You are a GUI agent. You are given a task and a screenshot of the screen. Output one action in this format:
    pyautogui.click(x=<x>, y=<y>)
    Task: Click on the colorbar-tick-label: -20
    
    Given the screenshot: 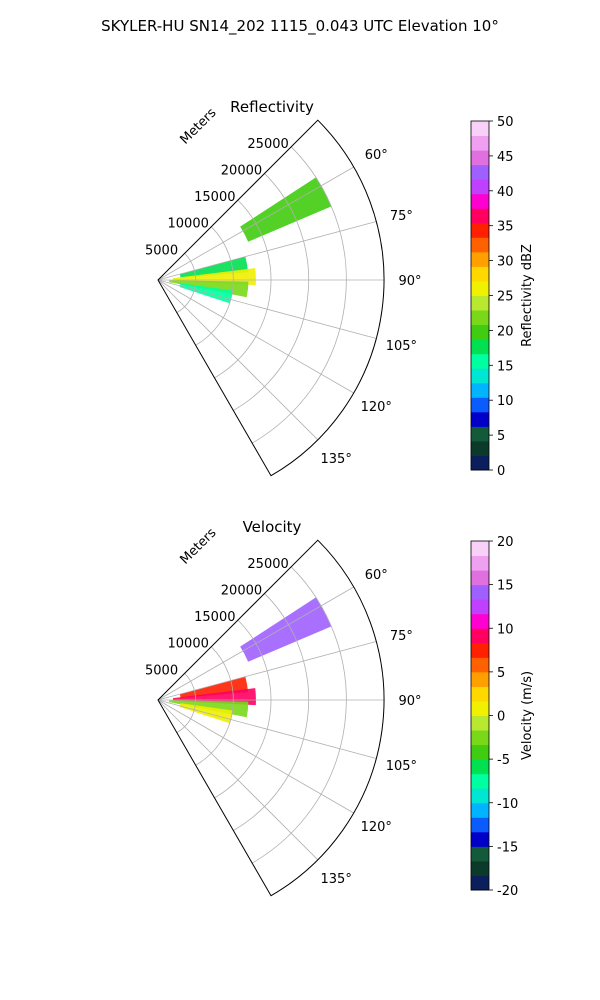 What is the action you would take?
    pyautogui.click(x=507, y=891)
    